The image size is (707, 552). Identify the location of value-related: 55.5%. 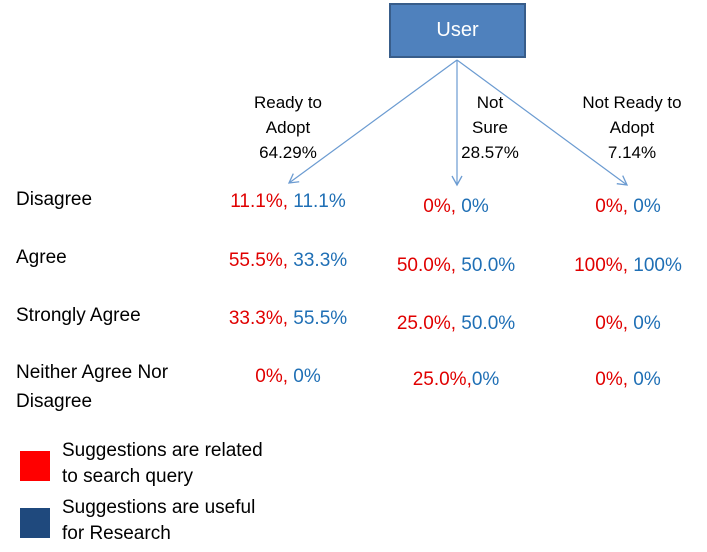
(255, 260).